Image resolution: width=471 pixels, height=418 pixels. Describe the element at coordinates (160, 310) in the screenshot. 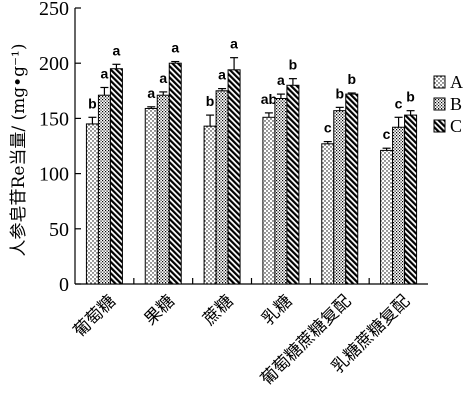

I see `x-category-label: 果糖` at that location.